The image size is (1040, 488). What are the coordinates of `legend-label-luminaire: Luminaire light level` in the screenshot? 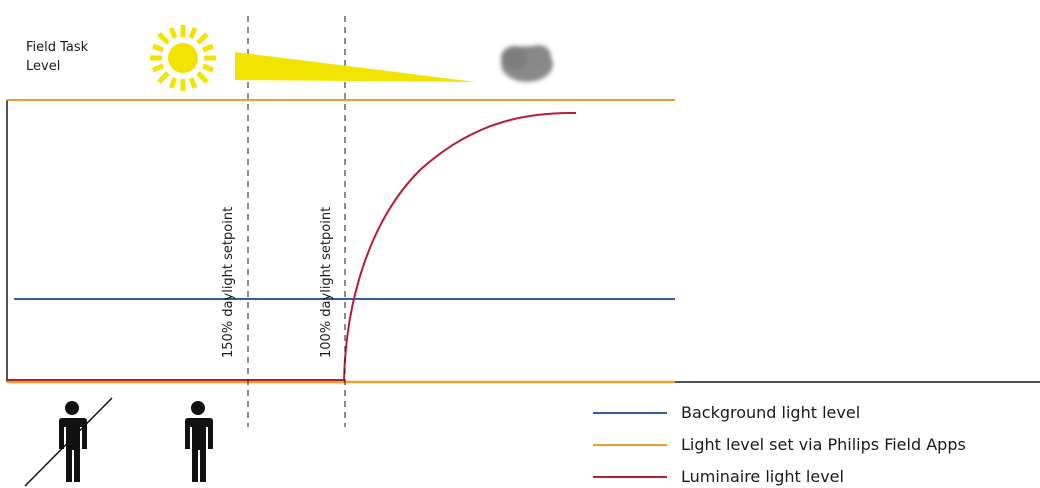 It's located at (762, 476).